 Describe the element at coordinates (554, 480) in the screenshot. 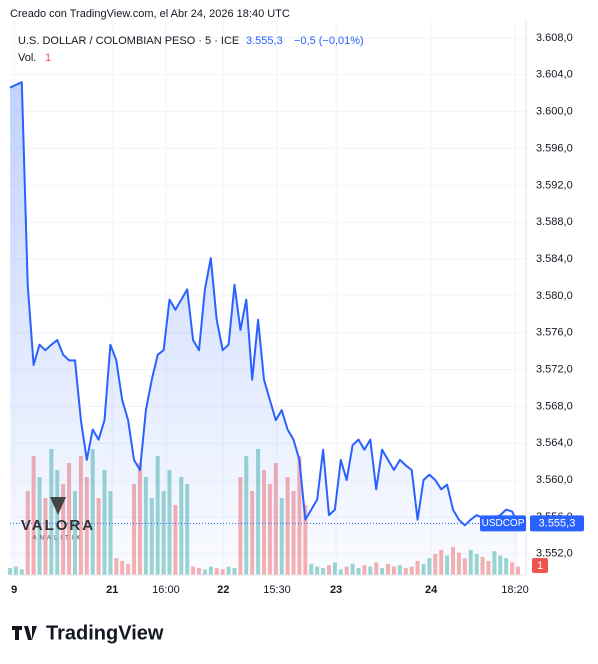

I see `y-tick-label: 3.560,0` at that location.